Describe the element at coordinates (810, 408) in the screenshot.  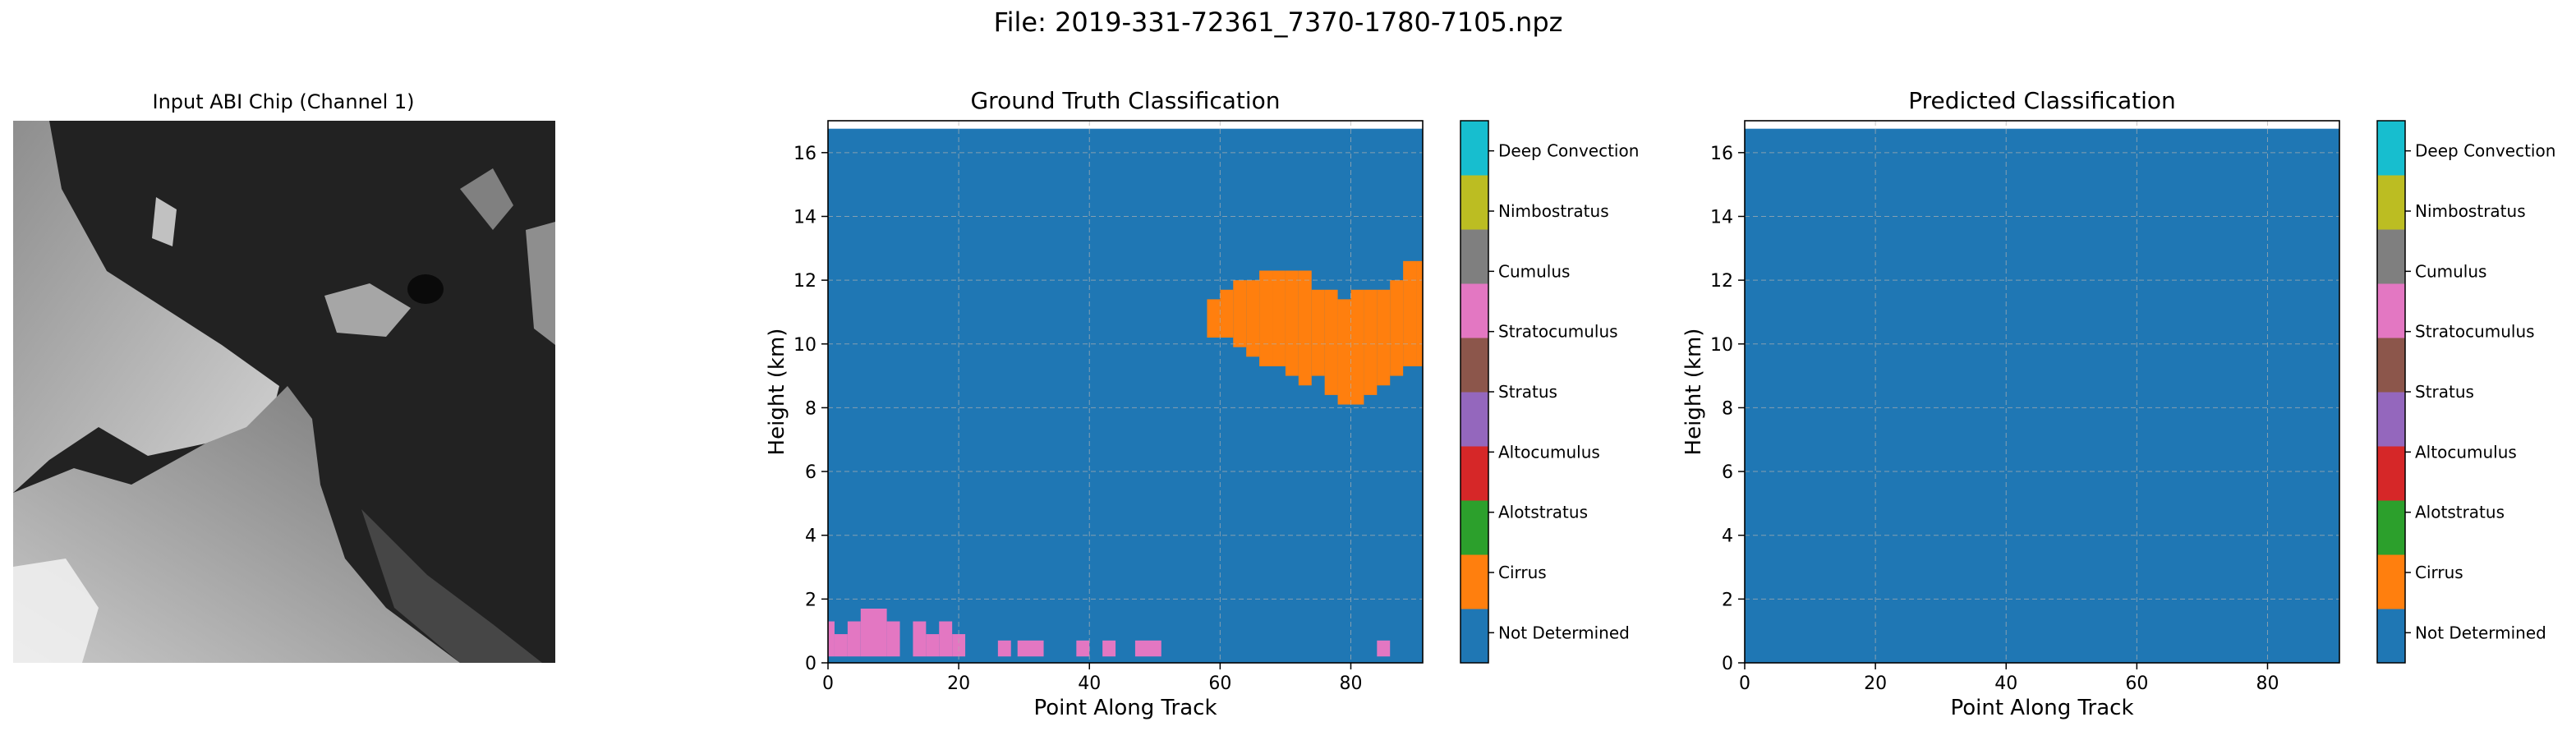
I see `gt-y-tick-label: 8` at that location.